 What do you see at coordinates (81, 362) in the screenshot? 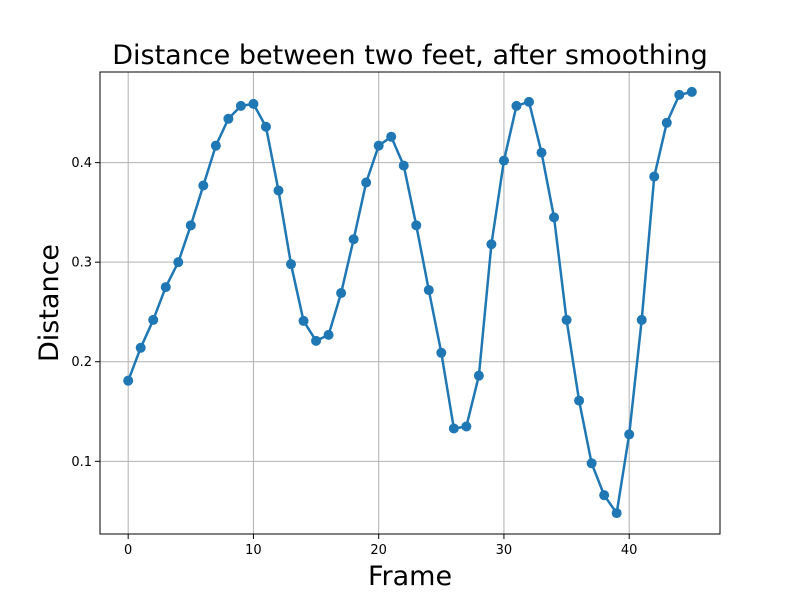
I see `y-tick-label: 0.2` at bounding box center [81, 362].